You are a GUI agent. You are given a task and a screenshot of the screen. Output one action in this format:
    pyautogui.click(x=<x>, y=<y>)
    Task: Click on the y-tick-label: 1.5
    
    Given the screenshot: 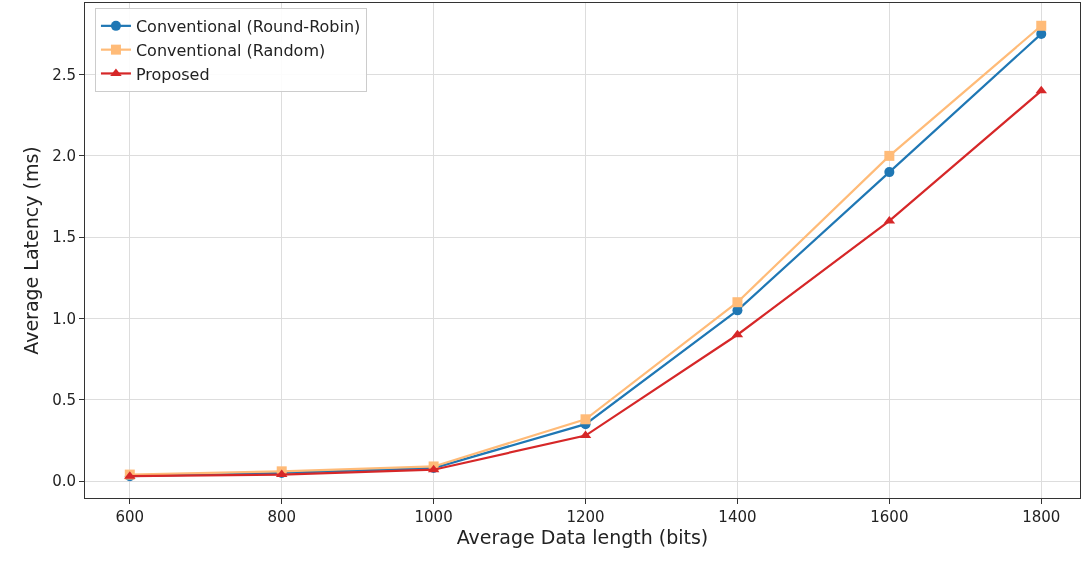 What is the action you would take?
    pyautogui.click(x=64, y=237)
    